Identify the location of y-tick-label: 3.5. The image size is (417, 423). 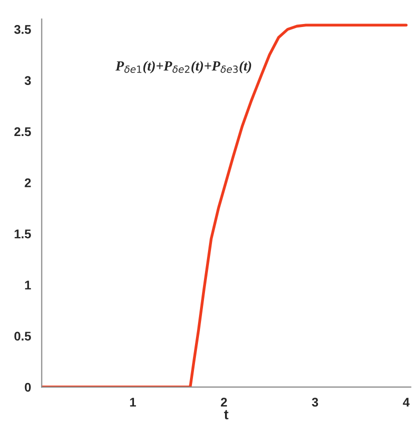
(22, 29).